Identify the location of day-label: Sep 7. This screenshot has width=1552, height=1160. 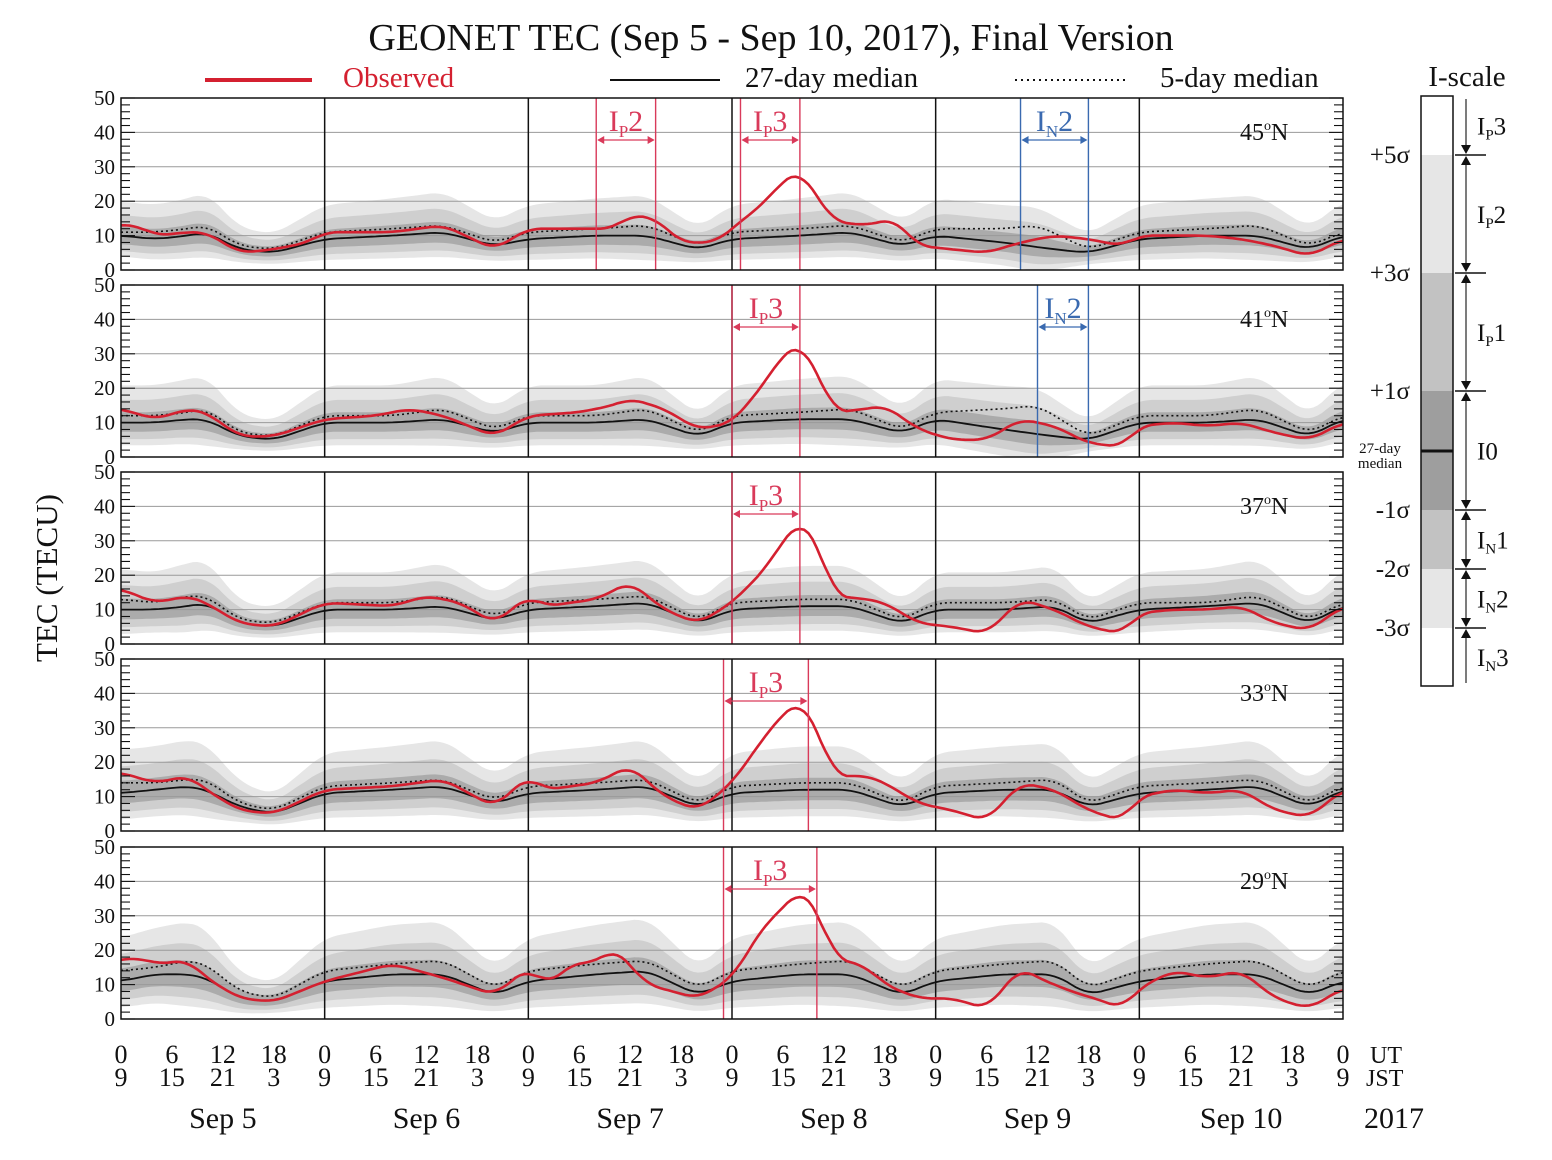
(630, 1118).